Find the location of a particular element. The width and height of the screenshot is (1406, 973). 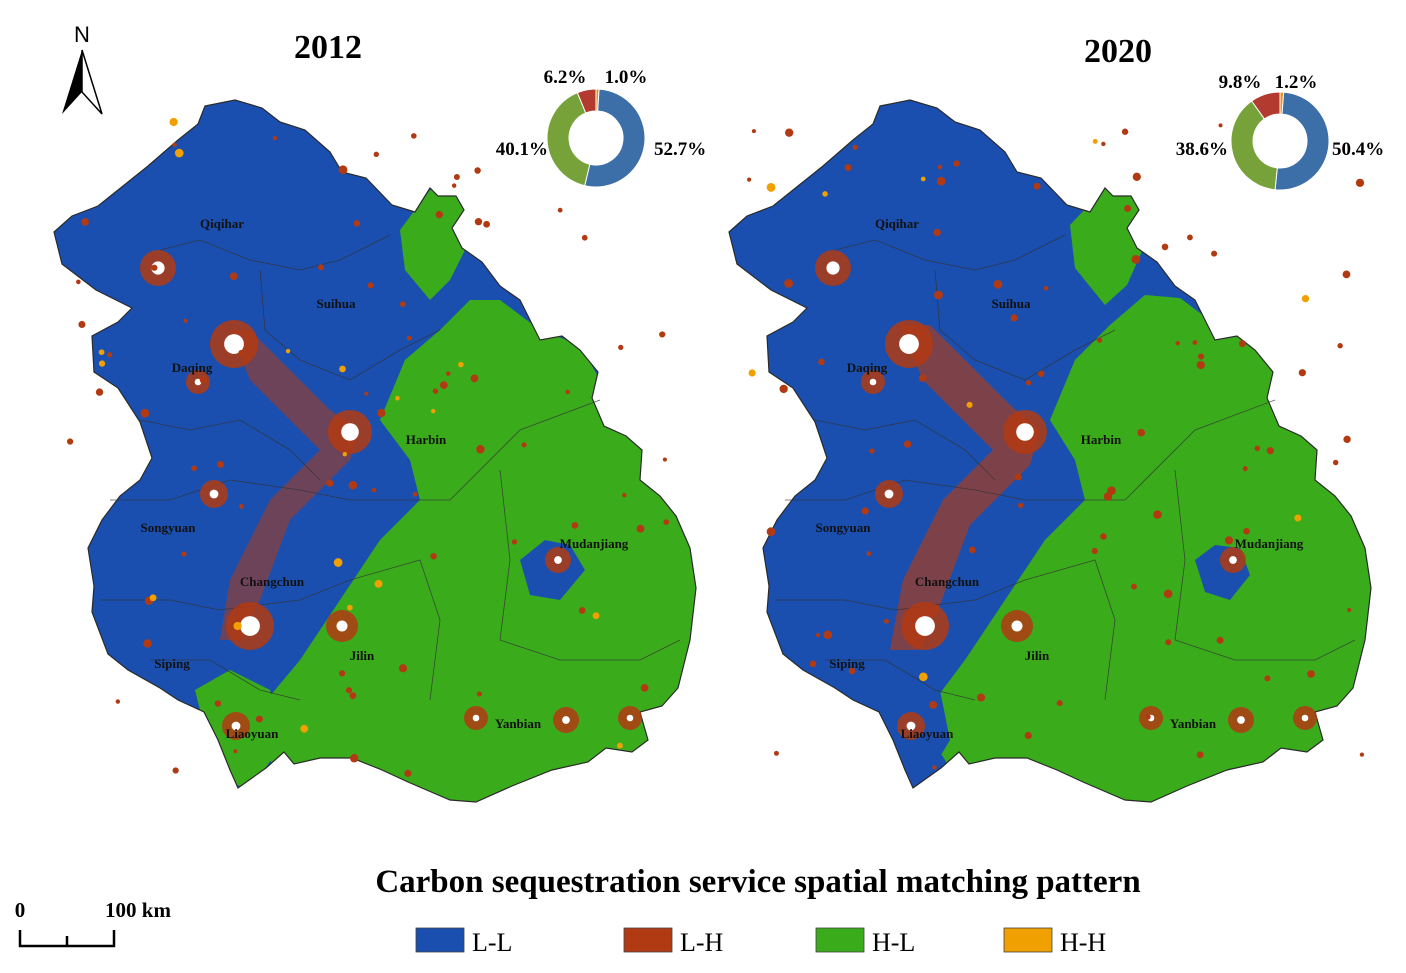

donut-label-h-l: 40.1% is located at coordinates (522, 149).